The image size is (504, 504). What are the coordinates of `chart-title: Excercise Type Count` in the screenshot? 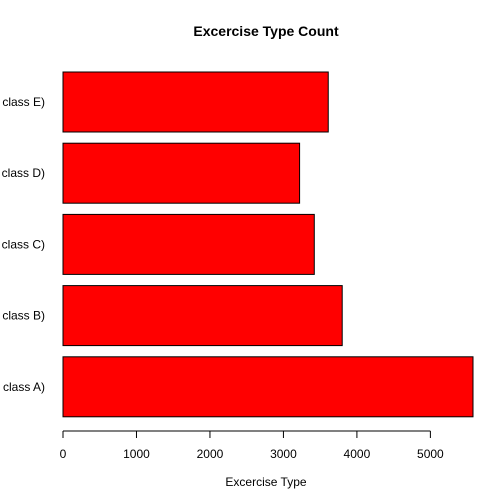 It's located at (266, 31).